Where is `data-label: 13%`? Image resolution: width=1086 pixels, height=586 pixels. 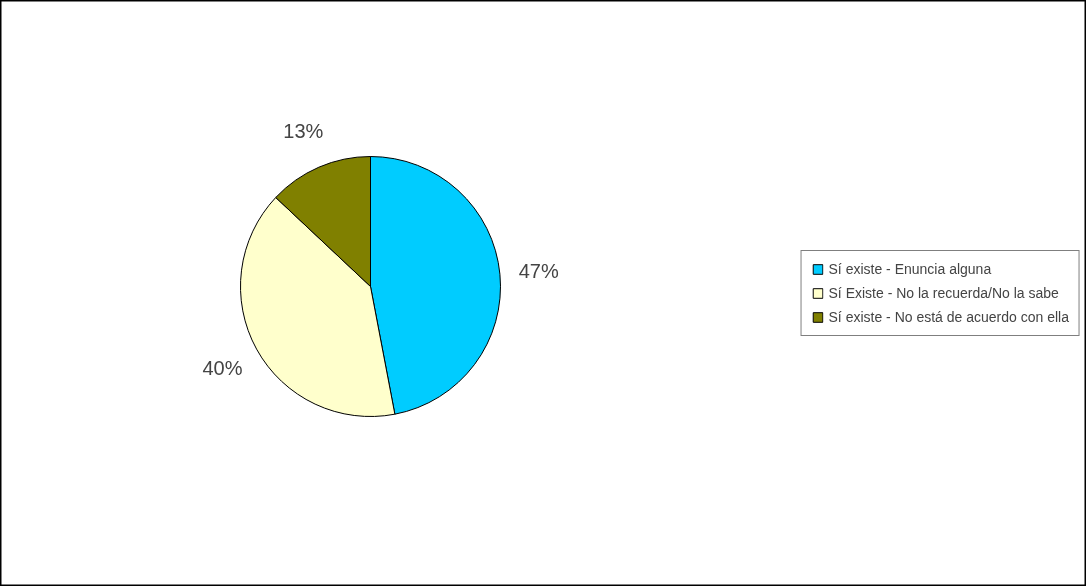
data-label: 13% is located at coordinates (303, 131).